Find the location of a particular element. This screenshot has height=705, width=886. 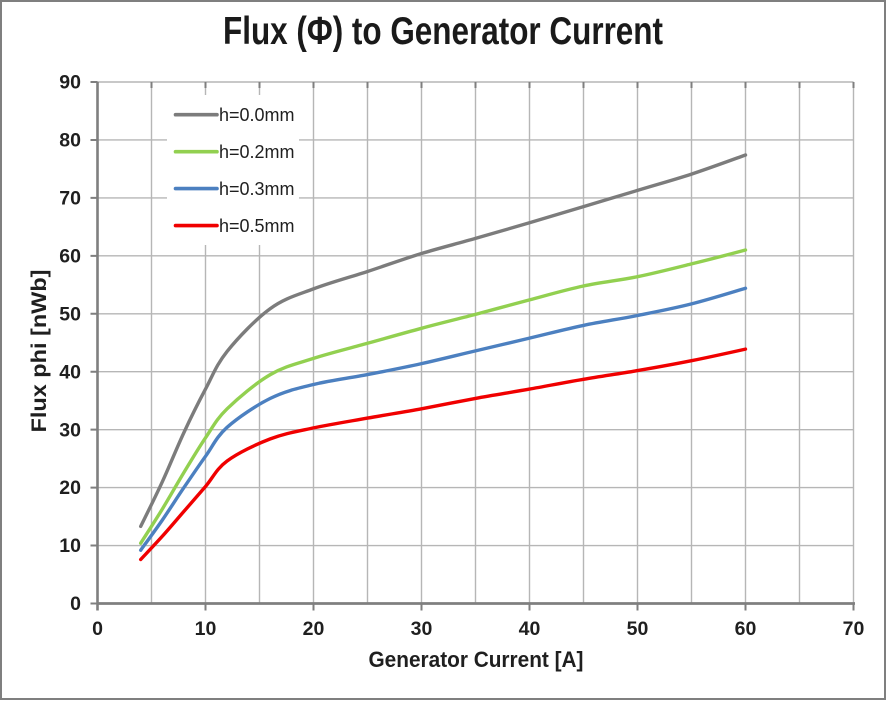

svg-text: Flux phi [nWb] is located at coordinates (39, 351).